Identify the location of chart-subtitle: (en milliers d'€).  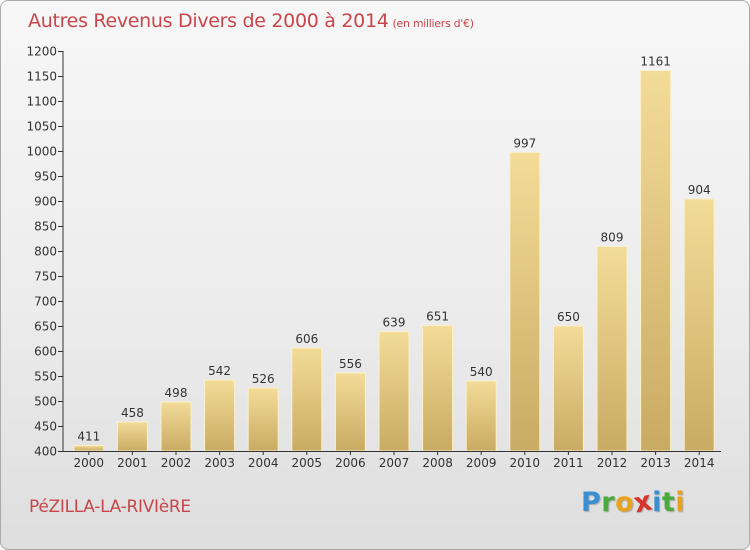
(433, 23).